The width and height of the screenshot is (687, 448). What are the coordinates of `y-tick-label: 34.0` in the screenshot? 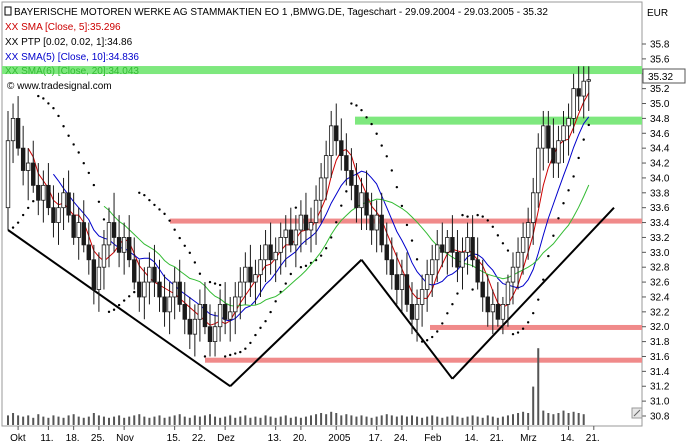 It's located at (660, 178).